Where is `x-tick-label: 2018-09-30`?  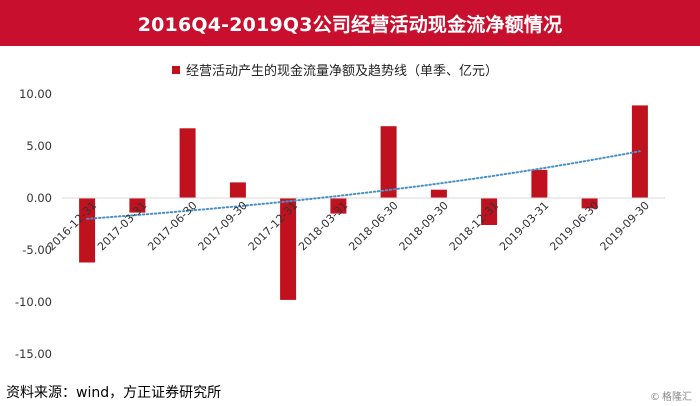 x-tick-label: 2018-09-30 is located at coordinates (424, 226).